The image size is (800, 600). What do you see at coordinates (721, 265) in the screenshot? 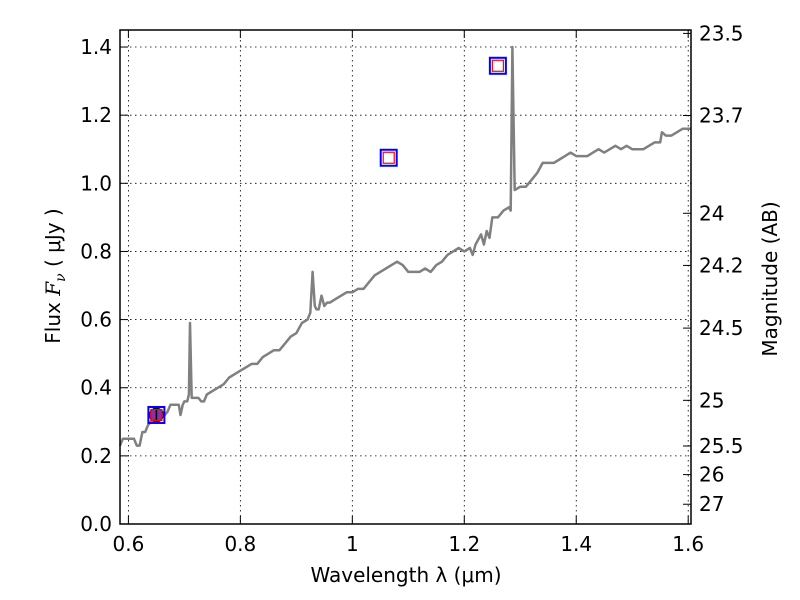
I see `y2-tick-label: 24.2` at bounding box center [721, 265].